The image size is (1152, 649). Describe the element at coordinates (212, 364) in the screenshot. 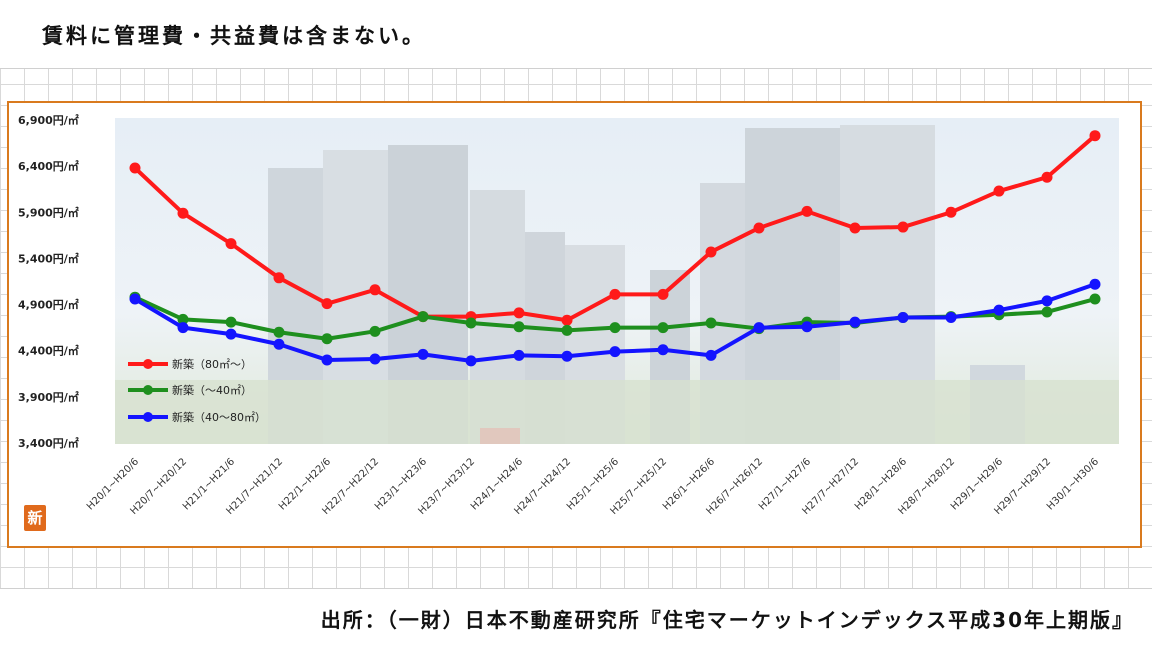

I see `legend-label: 新築（80㎡～）` at that location.